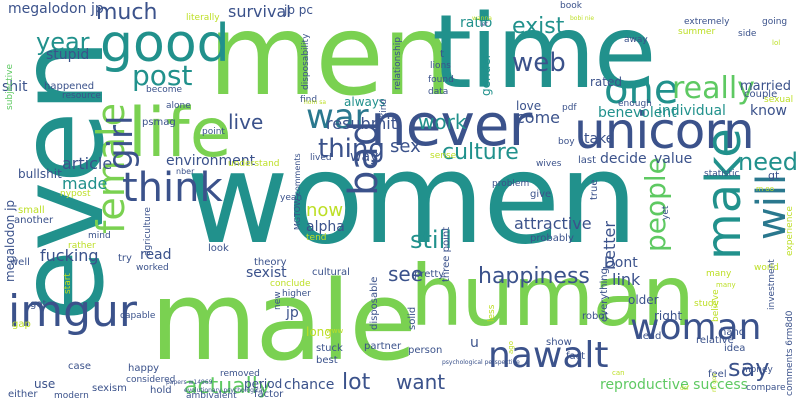 The height and width of the screenshot is (400, 800). I want to click on word-ratio: ratio, so click(476, 23).